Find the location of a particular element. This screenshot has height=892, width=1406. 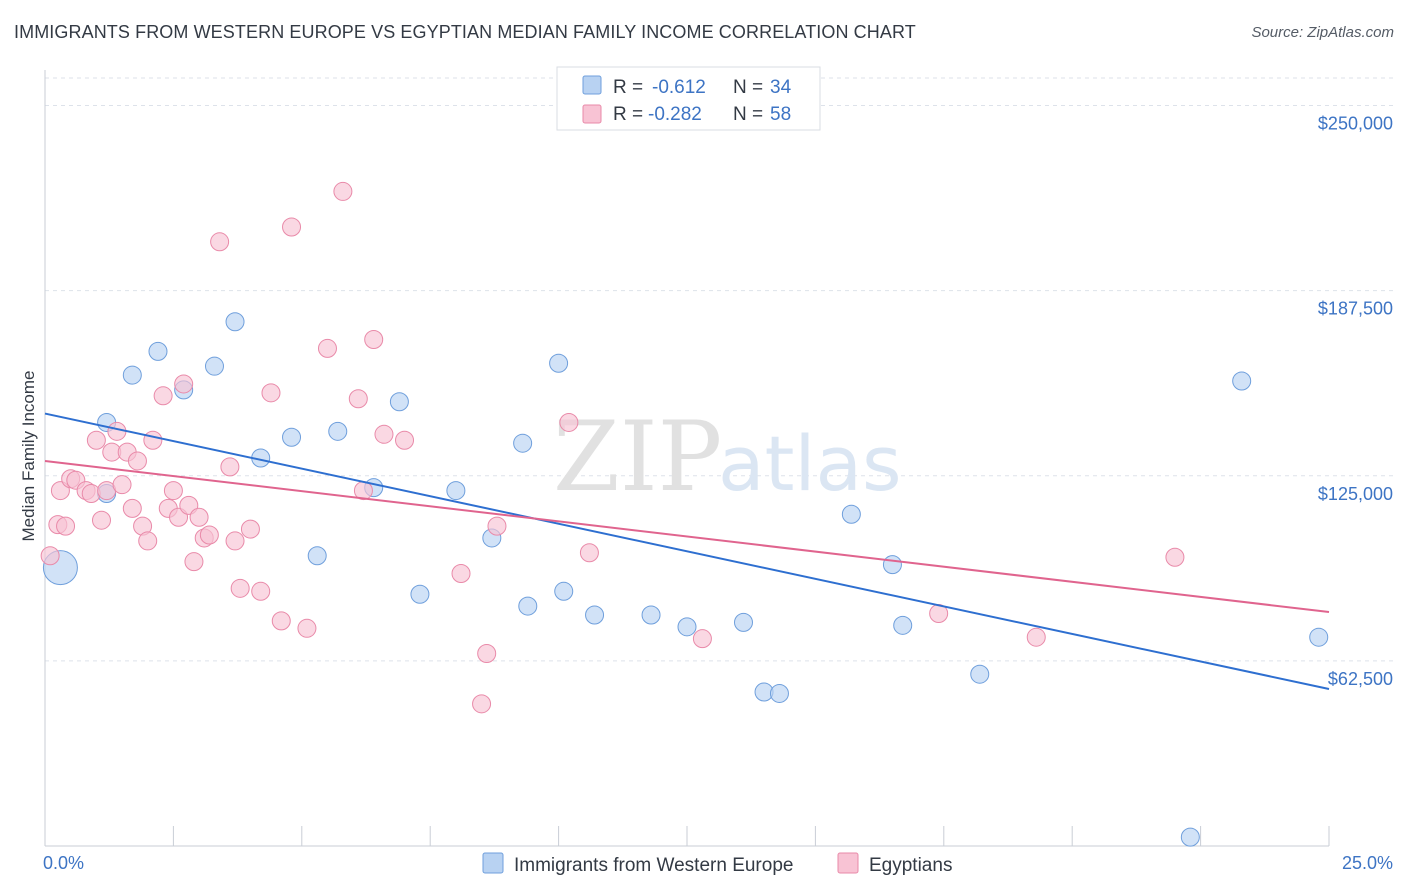

bottom-legend-swatch-egyptians is located at coordinates (848, 863).